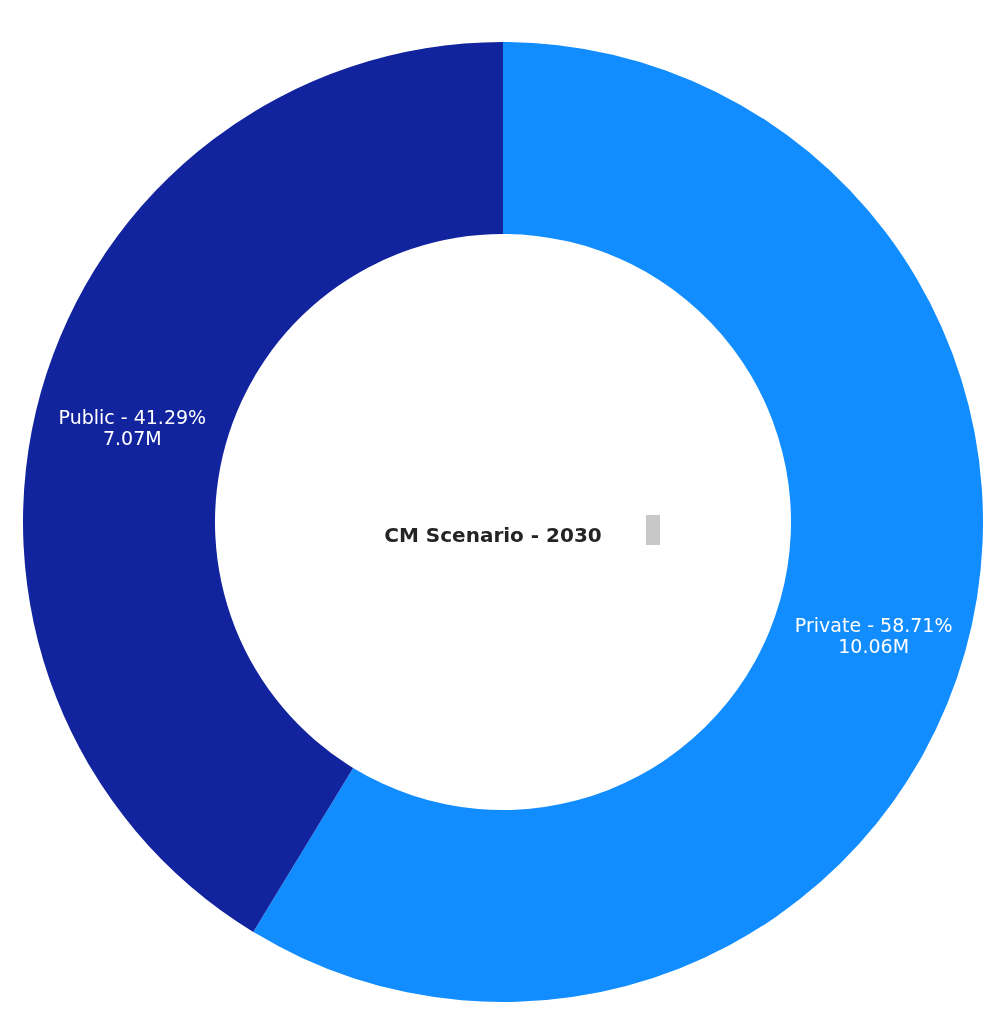 This screenshot has height=1018, width=1001. Describe the element at coordinates (873, 636) in the screenshot. I see `slice-label: Private - 58.71% 10.06M` at that location.